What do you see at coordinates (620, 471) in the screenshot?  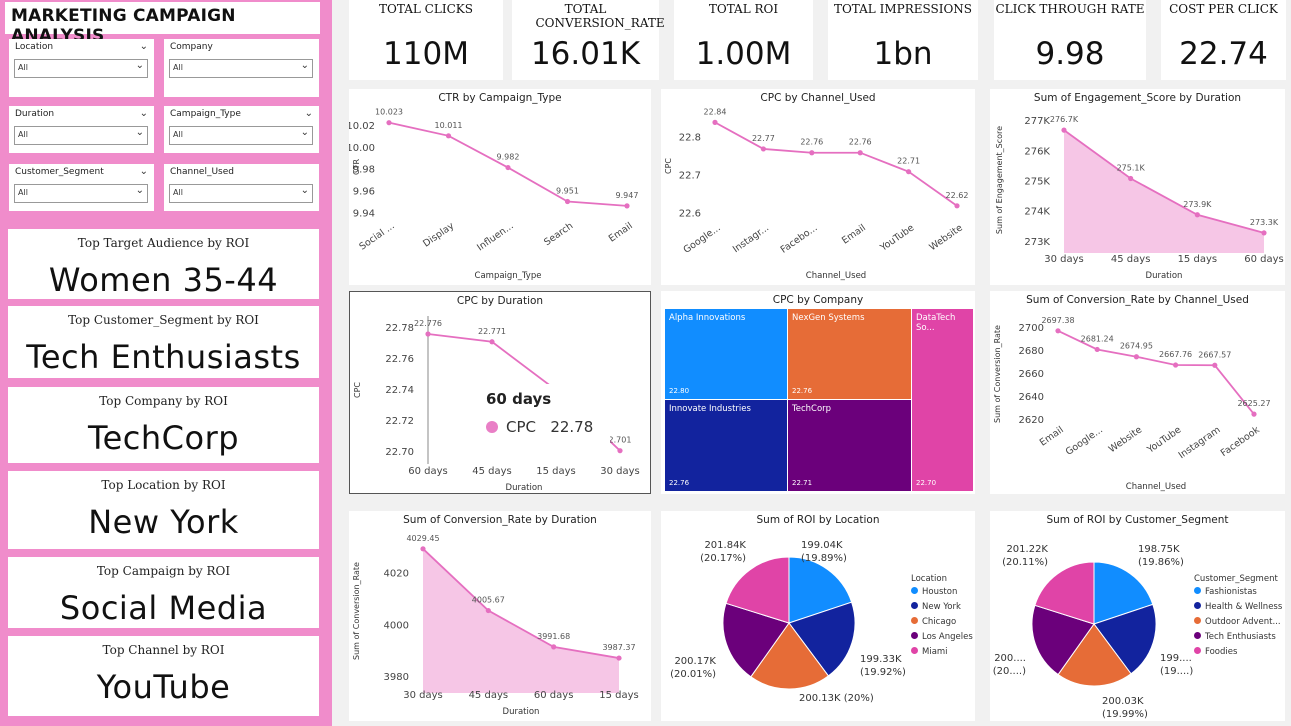 I see `x-tick-label: 30 days` at bounding box center [620, 471].